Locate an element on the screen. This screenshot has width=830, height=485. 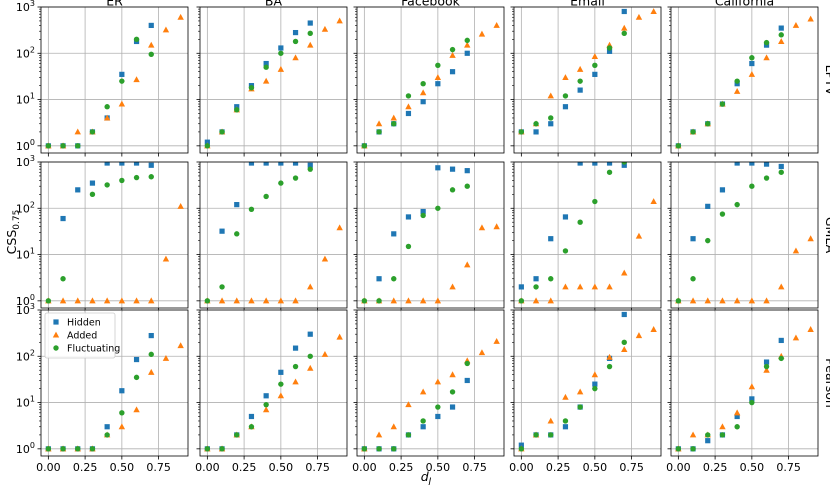
gridlines is located at coordinates (587, 382).